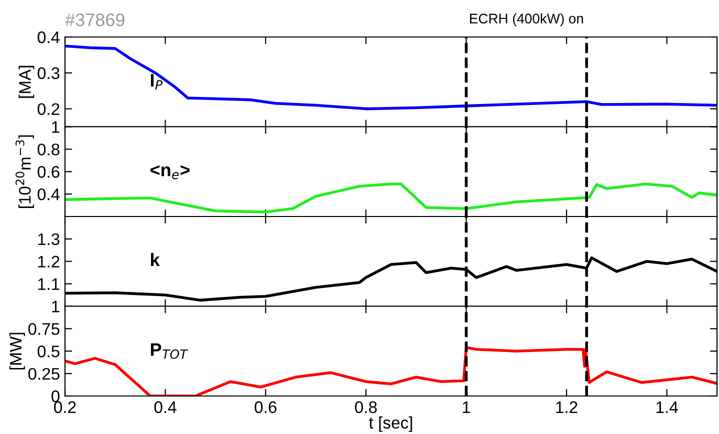  Describe the element at coordinates (49, 172) in the screenshot. I see `y-tick-label: 0.6` at that location.